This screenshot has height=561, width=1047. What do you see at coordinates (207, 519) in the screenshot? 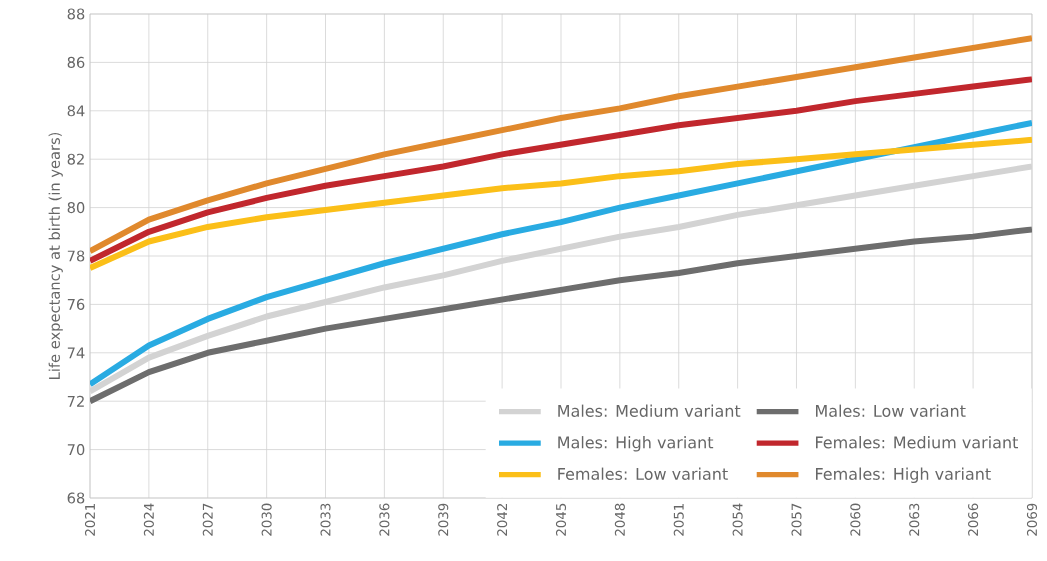
I see `x-tick-label: 2027` at bounding box center [207, 519].